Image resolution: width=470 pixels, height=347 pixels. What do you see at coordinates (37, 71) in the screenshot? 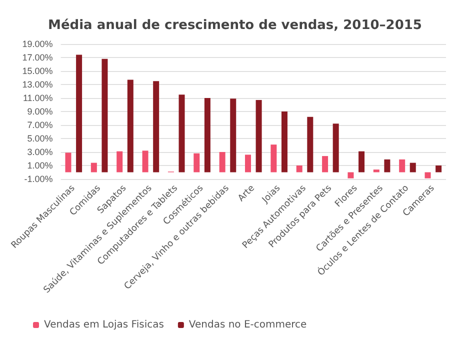
I see `y-tick-label: 15.00%` at bounding box center [37, 71].